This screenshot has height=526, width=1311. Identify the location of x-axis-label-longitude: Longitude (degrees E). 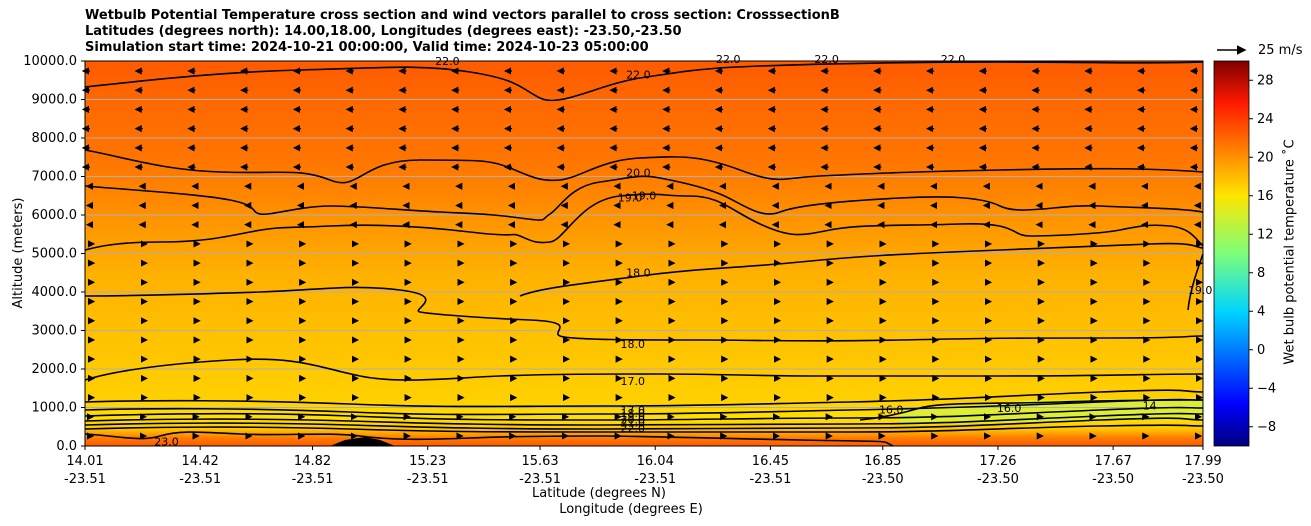
(631, 509).